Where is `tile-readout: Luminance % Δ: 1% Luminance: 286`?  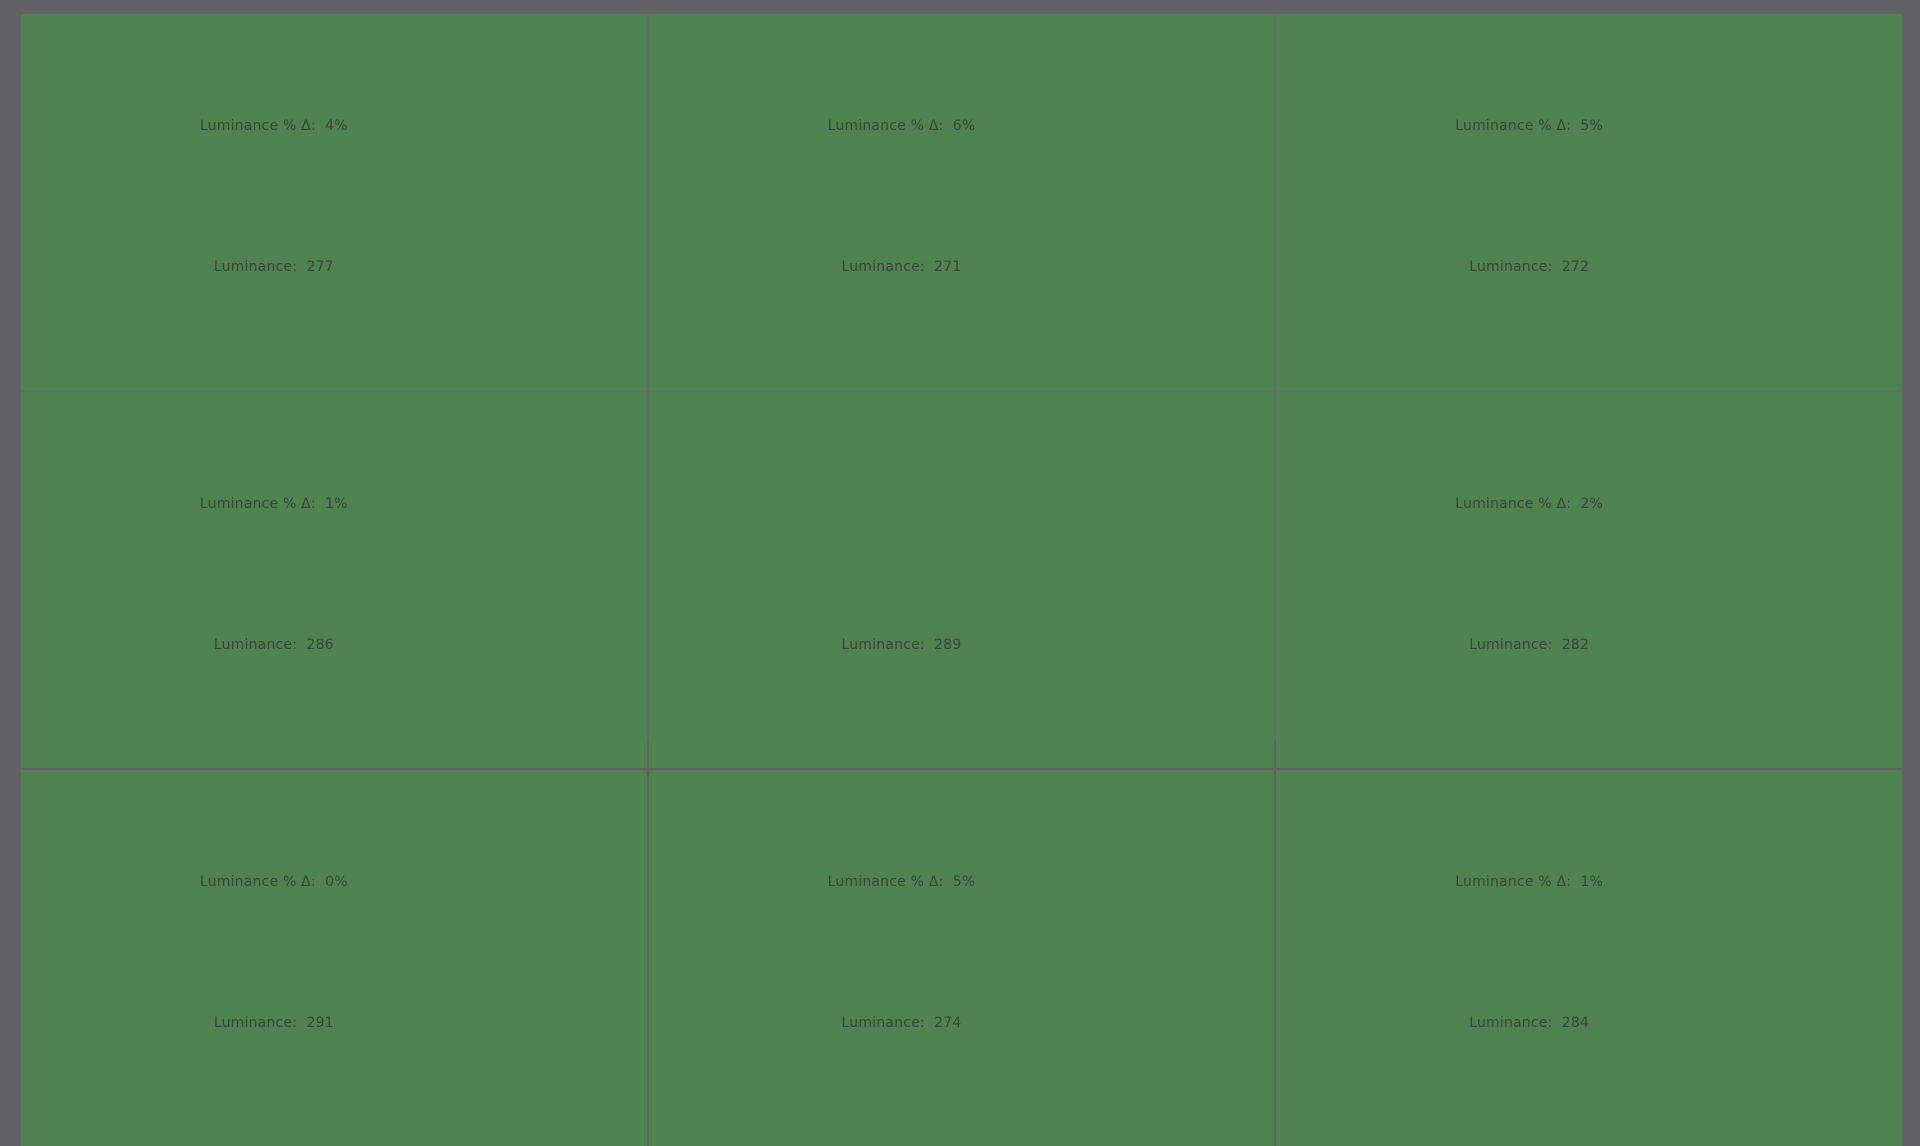
tile-readout: Luminance % Δ: 1% Luminance: 286 is located at coordinates (274, 575).